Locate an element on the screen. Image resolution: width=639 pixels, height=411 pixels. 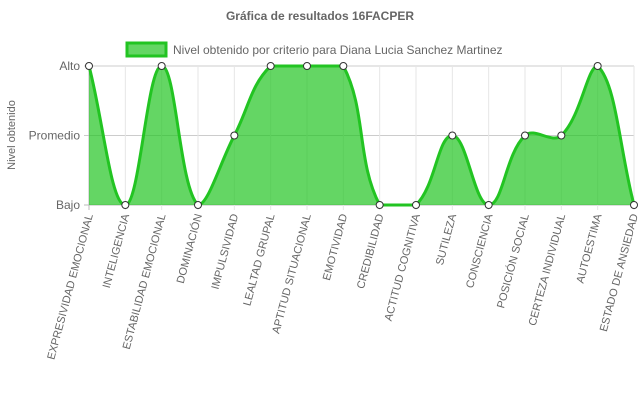
x-tick-label: APTITUD SITUACIONAL is located at coordinates (292, 274).